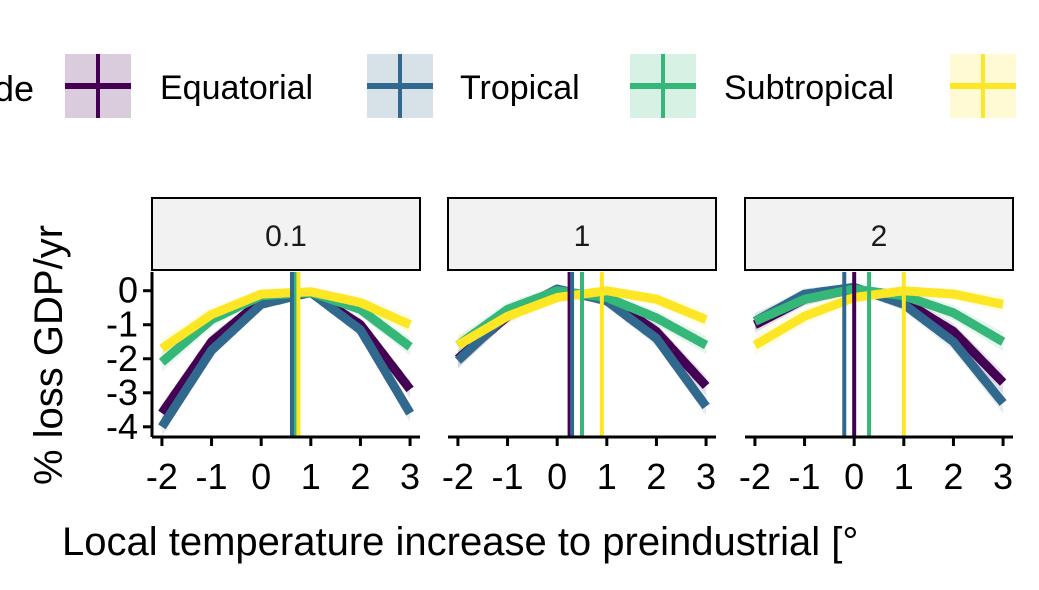  Describe the element at coordinates (122, 358) in the screenshot. I see `y-tick-label: -2` at that location.